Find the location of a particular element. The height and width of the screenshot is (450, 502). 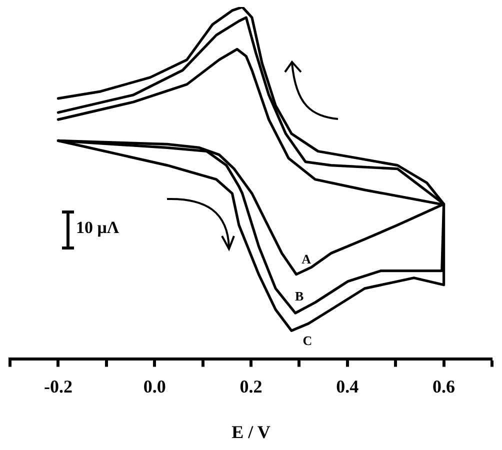

x-tick-label: 0.0 is located at coordinates (154, 386).